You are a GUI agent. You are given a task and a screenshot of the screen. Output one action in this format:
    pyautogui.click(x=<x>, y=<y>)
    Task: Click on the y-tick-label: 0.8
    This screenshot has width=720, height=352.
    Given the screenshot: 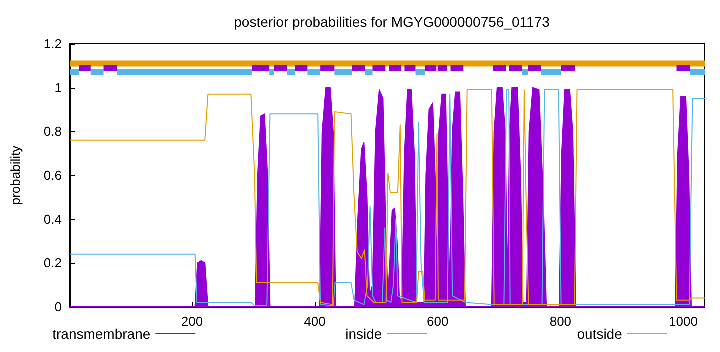 What is the action you would take?
    pyautogui.click(x=53, y=132)
    